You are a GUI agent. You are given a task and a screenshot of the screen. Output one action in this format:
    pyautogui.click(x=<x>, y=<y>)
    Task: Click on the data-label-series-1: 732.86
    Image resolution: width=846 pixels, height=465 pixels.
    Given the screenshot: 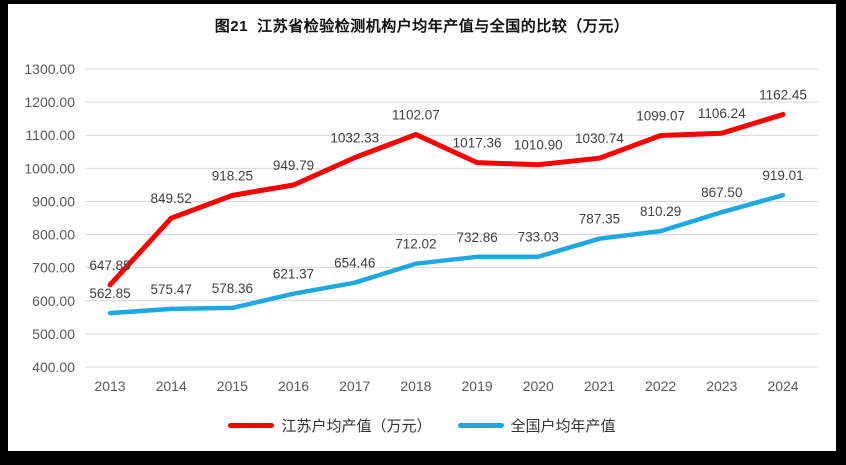 What is the action you would take?
    pyautogui.click(x=476, y=237)
    